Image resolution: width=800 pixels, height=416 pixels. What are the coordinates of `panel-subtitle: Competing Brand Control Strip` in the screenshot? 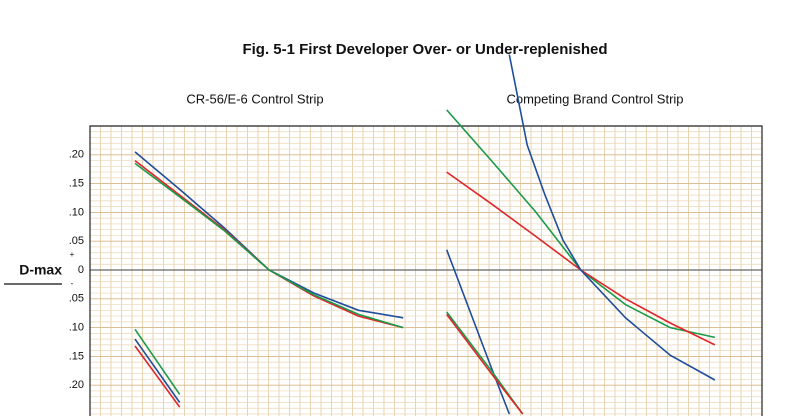 It's located at (594, 98).